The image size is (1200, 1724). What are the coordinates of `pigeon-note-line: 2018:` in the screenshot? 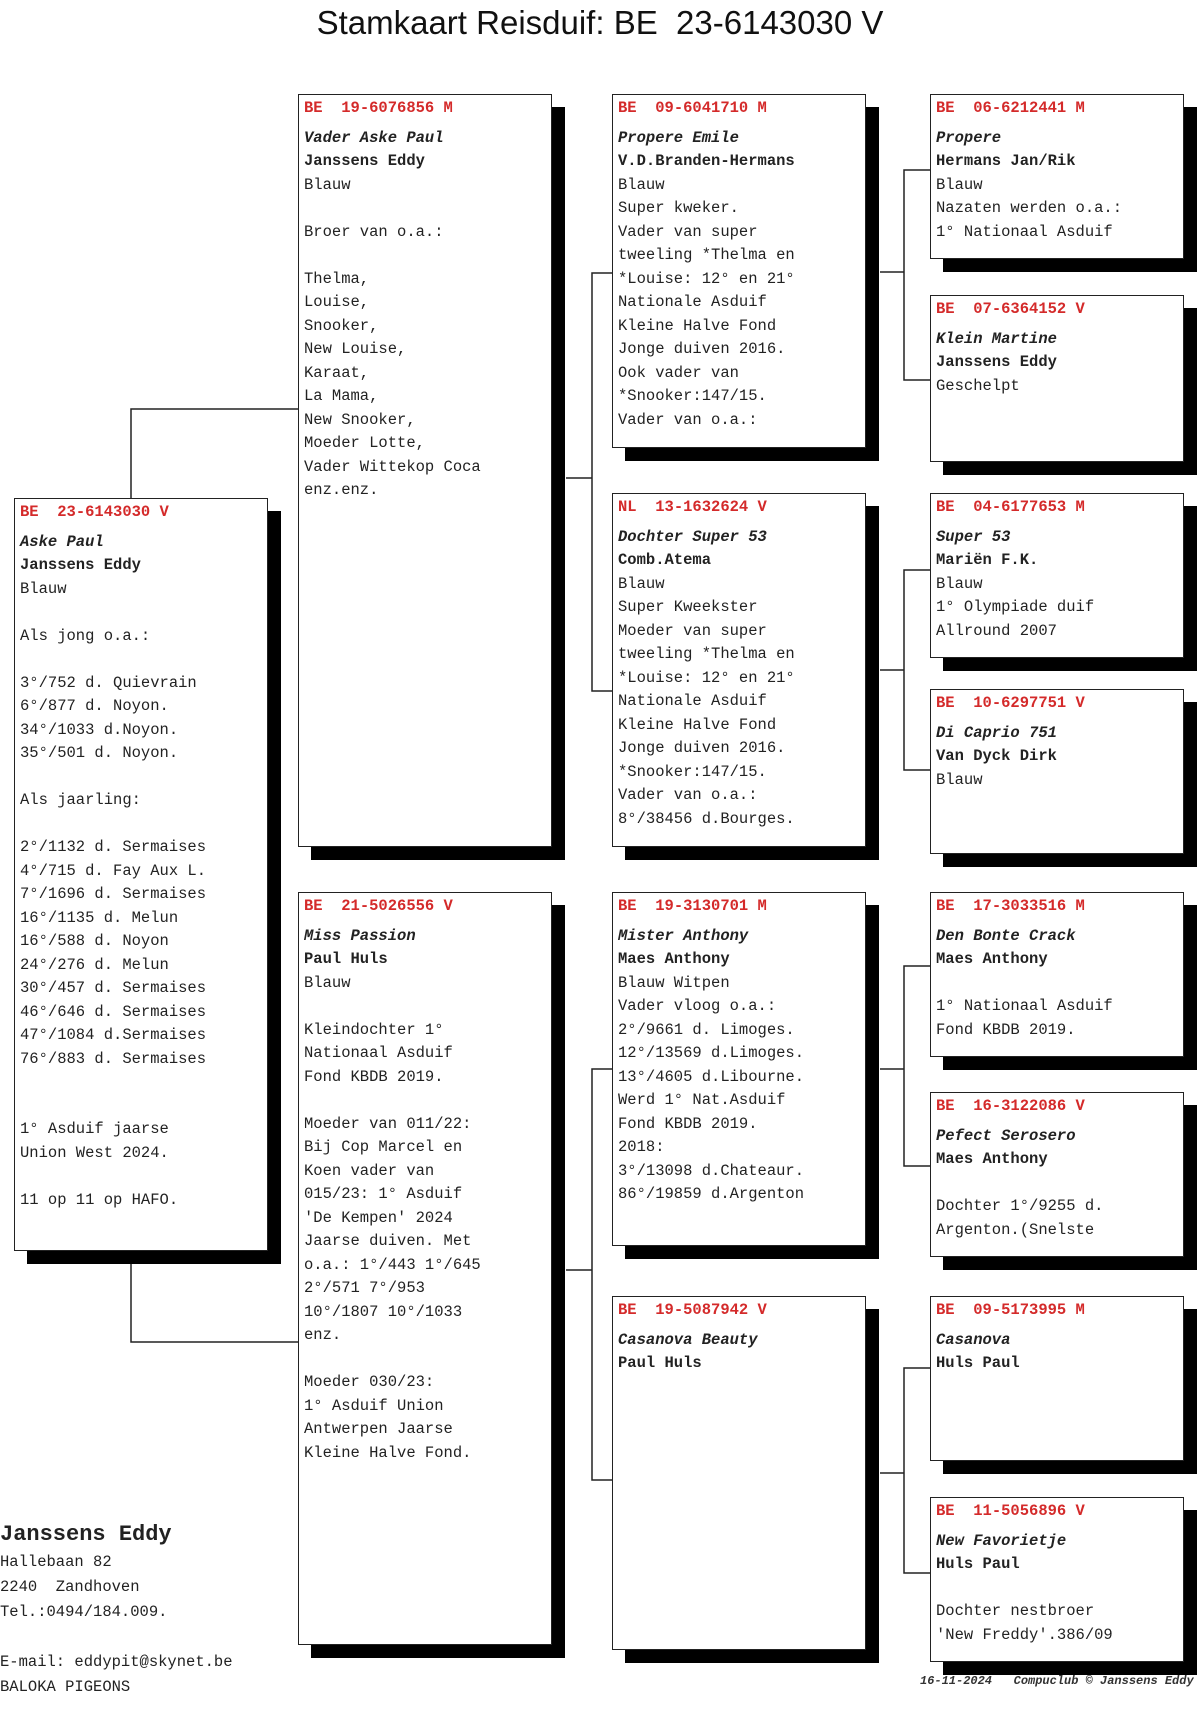 It's located at (641, 1147).